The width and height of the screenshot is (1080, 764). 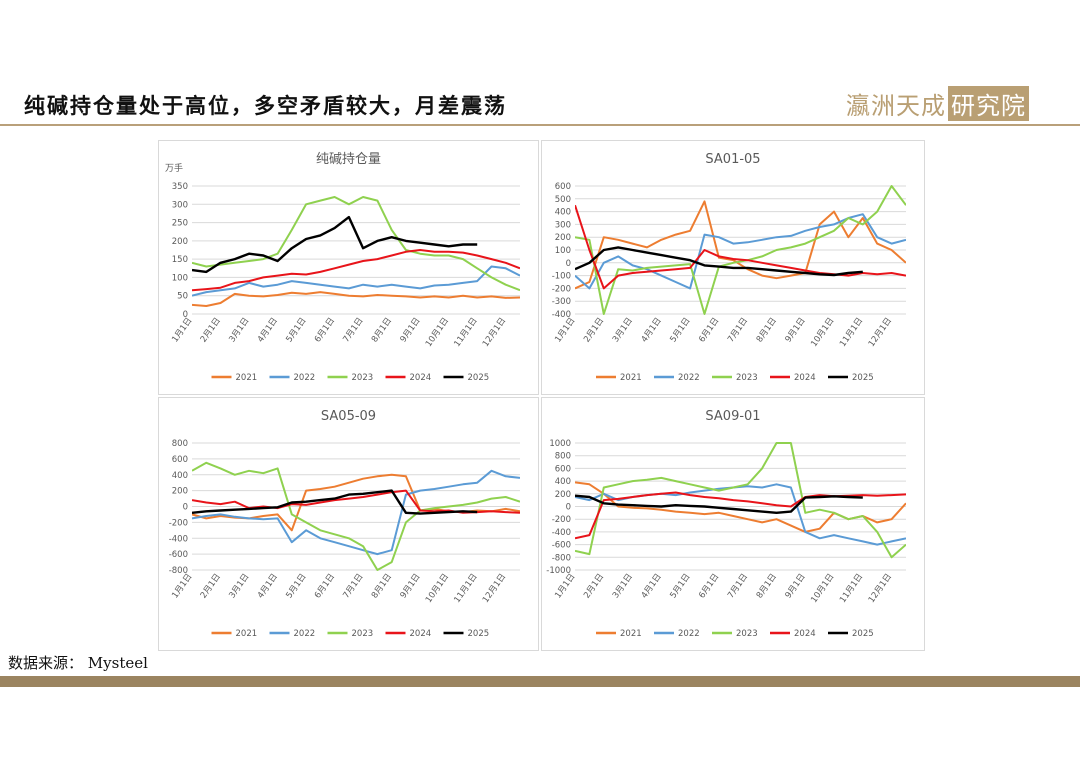 What do you see at coordinates (851, 588) in the screenshot?
I see `x-tick-label: 11月1日` at bounding box center [851, 588].